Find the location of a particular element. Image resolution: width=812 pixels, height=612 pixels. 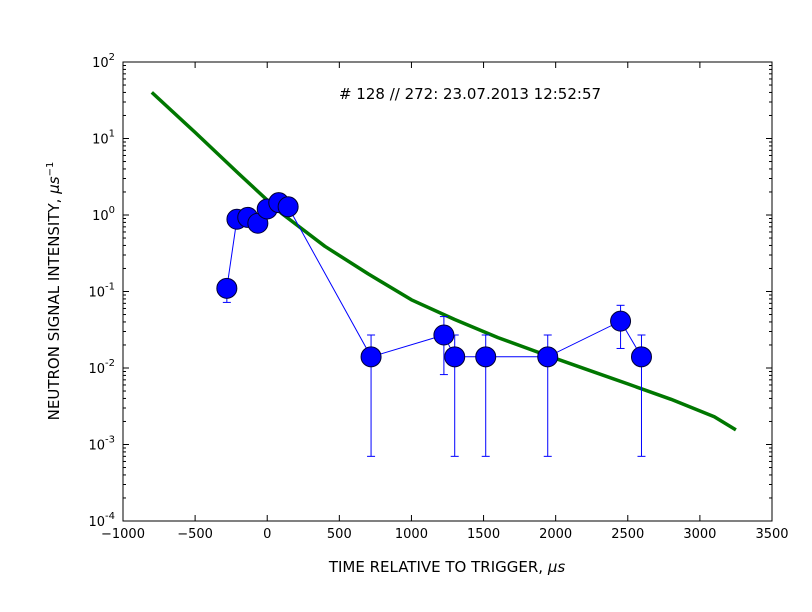

y-tick-label-exponent: -1 is located at coordinates (110, 287).